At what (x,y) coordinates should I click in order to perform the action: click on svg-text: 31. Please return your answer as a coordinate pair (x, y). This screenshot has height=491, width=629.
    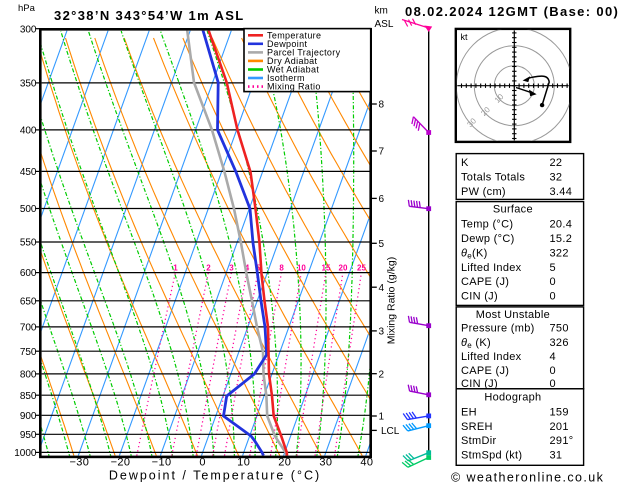
    Looking at the image, I should click on (556, 455).